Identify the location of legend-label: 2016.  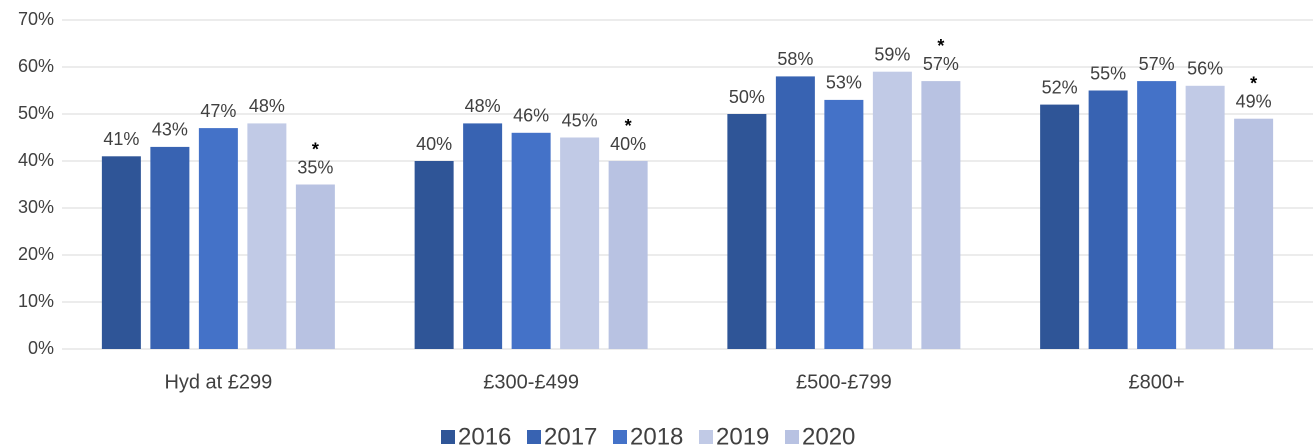
(484, 435).